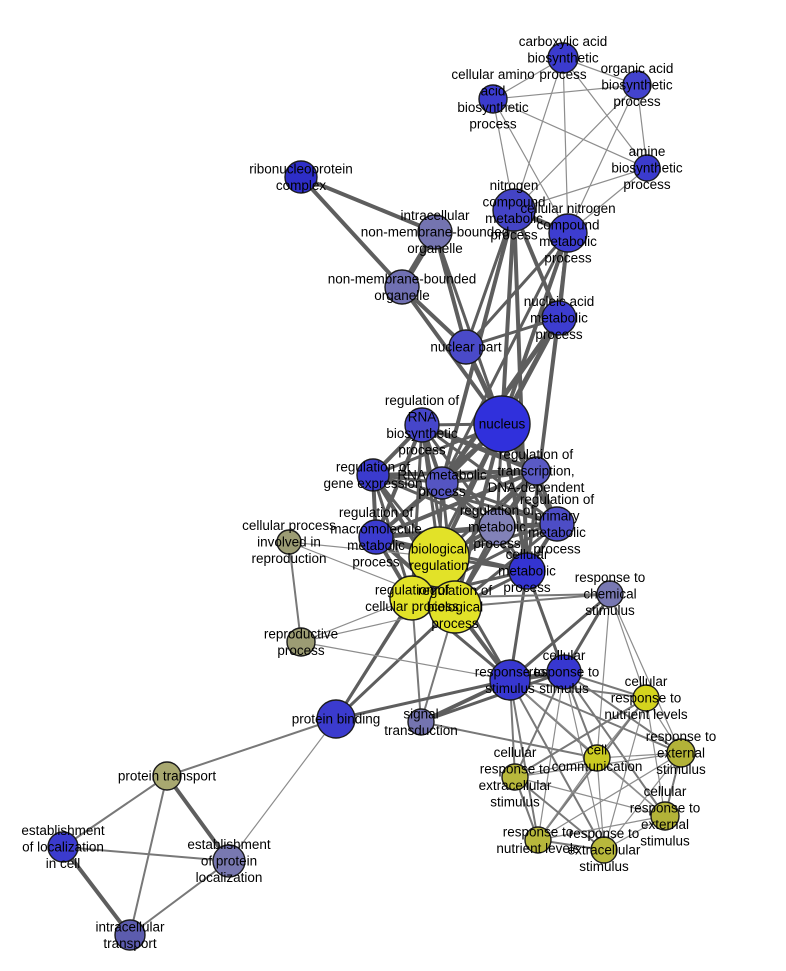 Image resolution: width=786 pixels, height=971 pixels. I want to click on node-ccomm, so click(597, 758).